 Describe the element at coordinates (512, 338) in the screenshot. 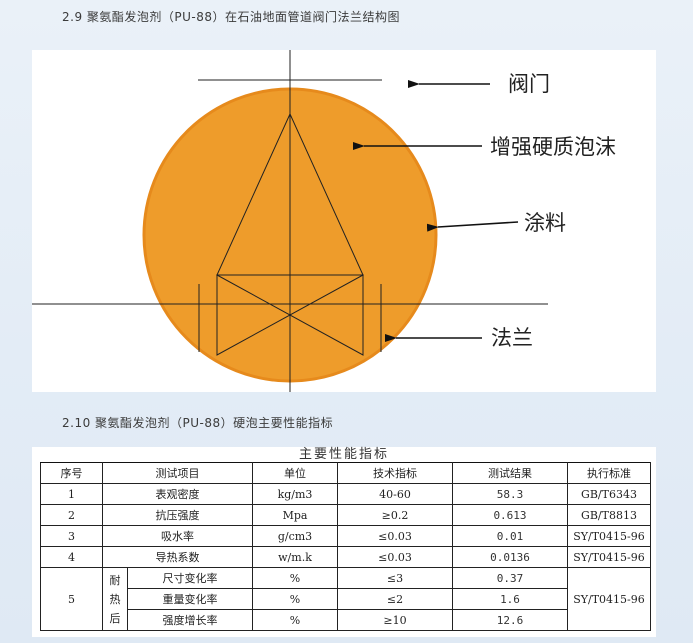

I see `flange-label: 法兰` at that location.